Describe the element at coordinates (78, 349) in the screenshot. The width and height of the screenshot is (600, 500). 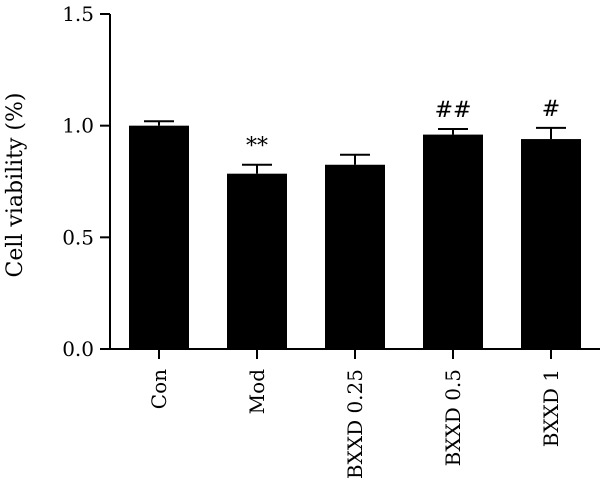
I see `y-tick-label: 0.0` at that location.